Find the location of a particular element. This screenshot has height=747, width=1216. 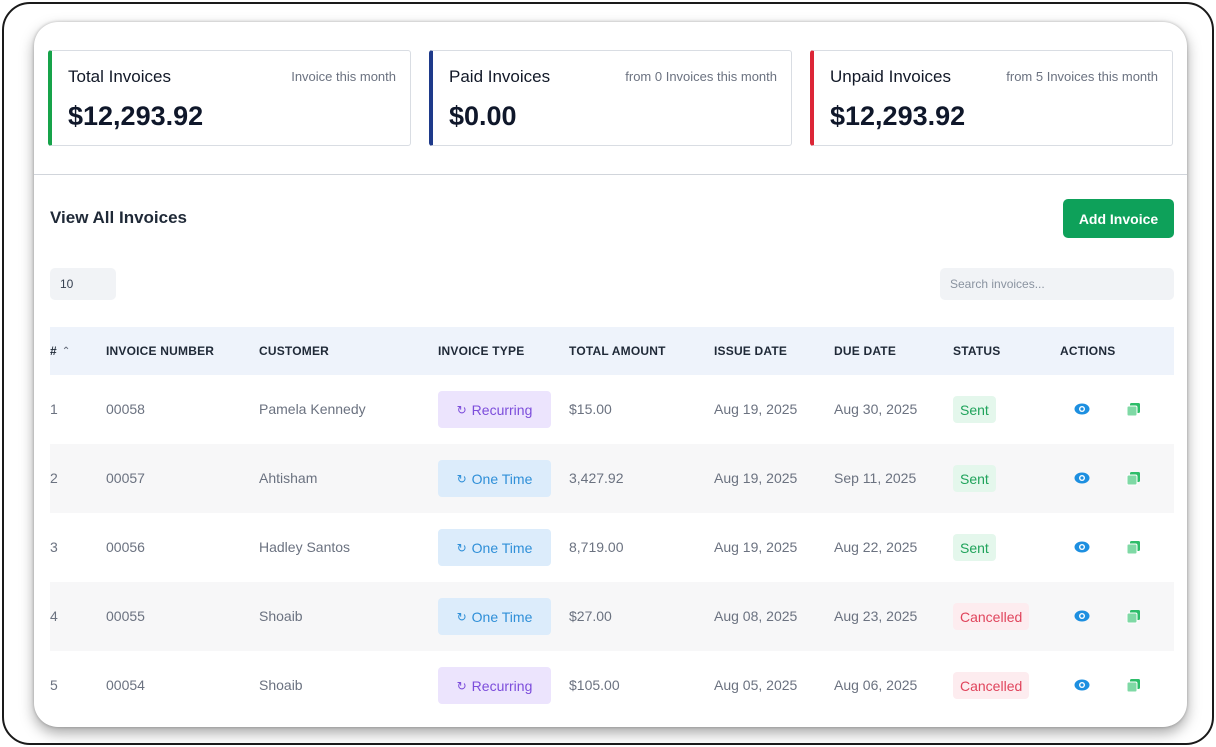

stat-title: Unpaid Invoices is located at coordinates (890, 76).